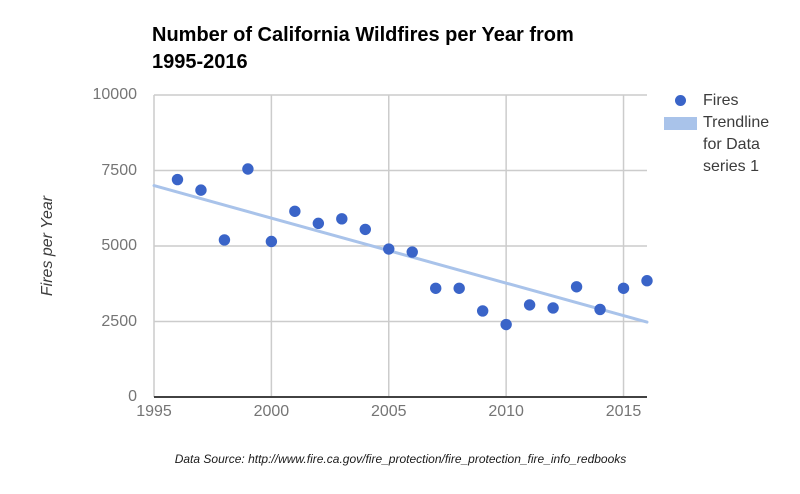  I want to click on x-tick-label: 2015, so click(623, 411).